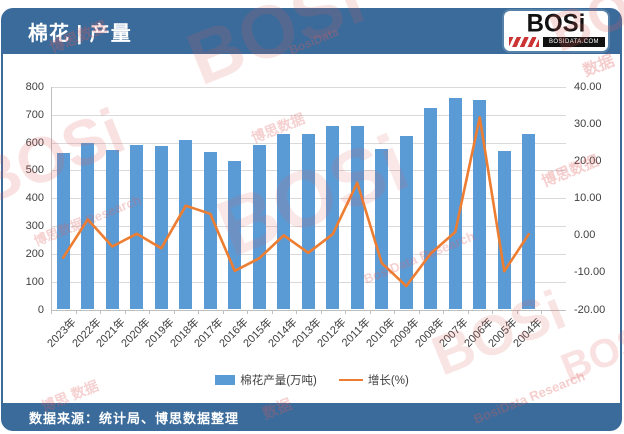  I want to click on bar-2022年, so click(88, 226).